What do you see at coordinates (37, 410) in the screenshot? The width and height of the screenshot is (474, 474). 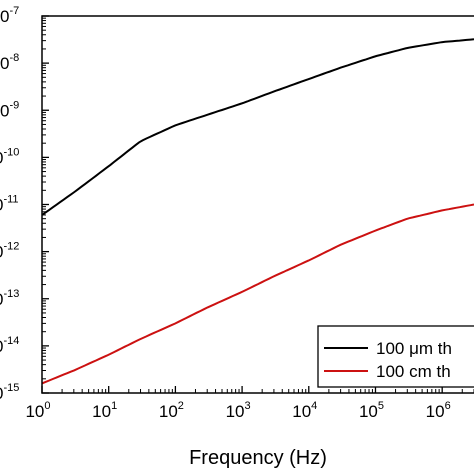 I see `x-tick-label: 10⁰` at bounding box center [37, 410].